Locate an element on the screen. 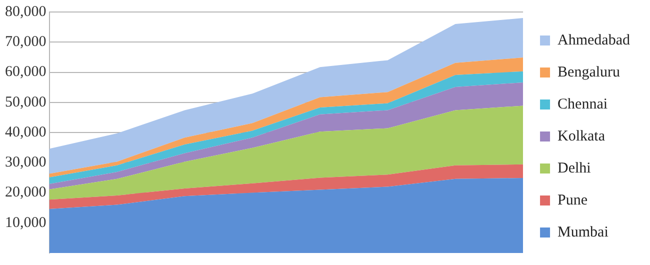 The height and width of the screenshot is (265, 650). y-tick-label: 10,000 is located at coordinates (25, 222).